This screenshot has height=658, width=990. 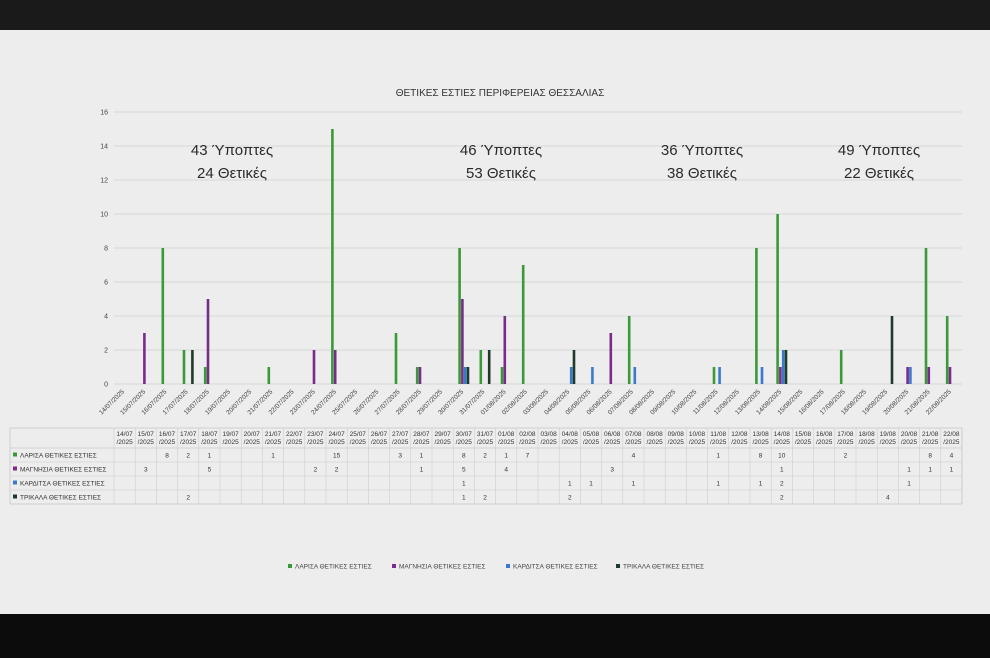 What do you see at coordinates (591, 434) in the screenshot?
I see `table-header-cell: 05/08` at bounding box center [591, 434].